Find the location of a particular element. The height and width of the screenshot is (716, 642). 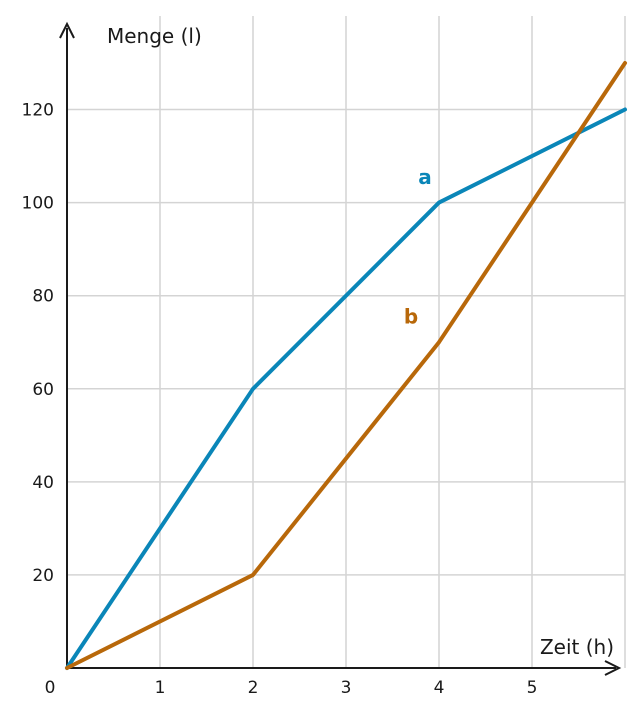

y-tick-label-1: 20 is located at coordinates (43, 576).